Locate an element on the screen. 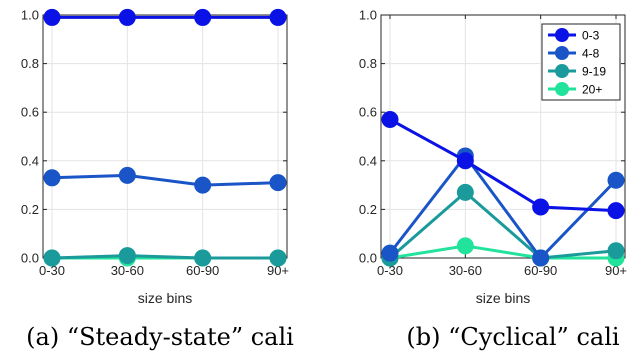 Image resolution: width=639 pixels, height=358 pixels. subfigure-caption: (b) “Cyclical” cali is located at coordinates (512, 337).